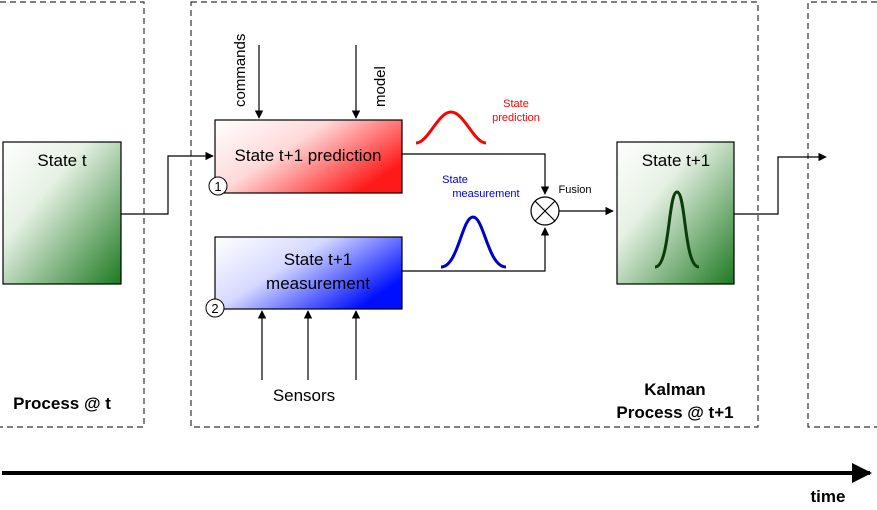 The image size is (877, 510). I want to click on sensors-label: Sensors, so click(304, 395).